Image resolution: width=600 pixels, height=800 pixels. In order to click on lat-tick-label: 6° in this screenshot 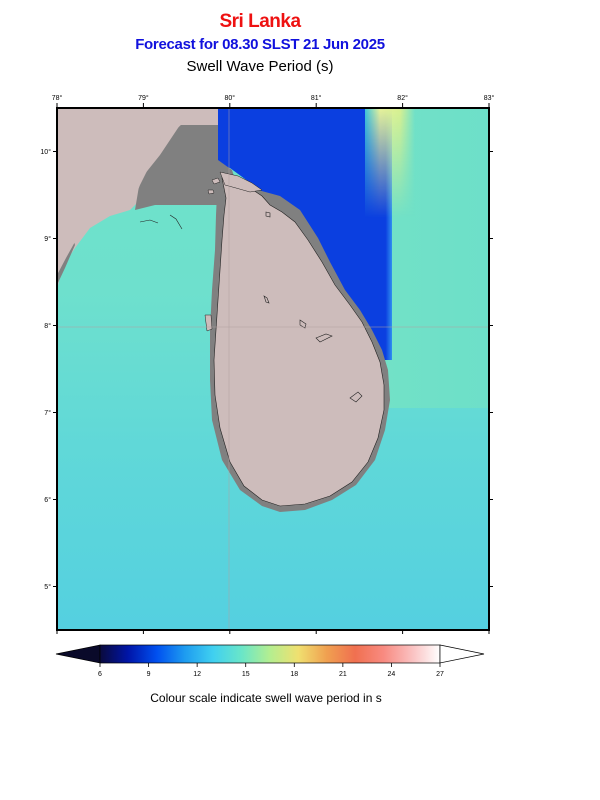, I will do `click(47, 500)`.